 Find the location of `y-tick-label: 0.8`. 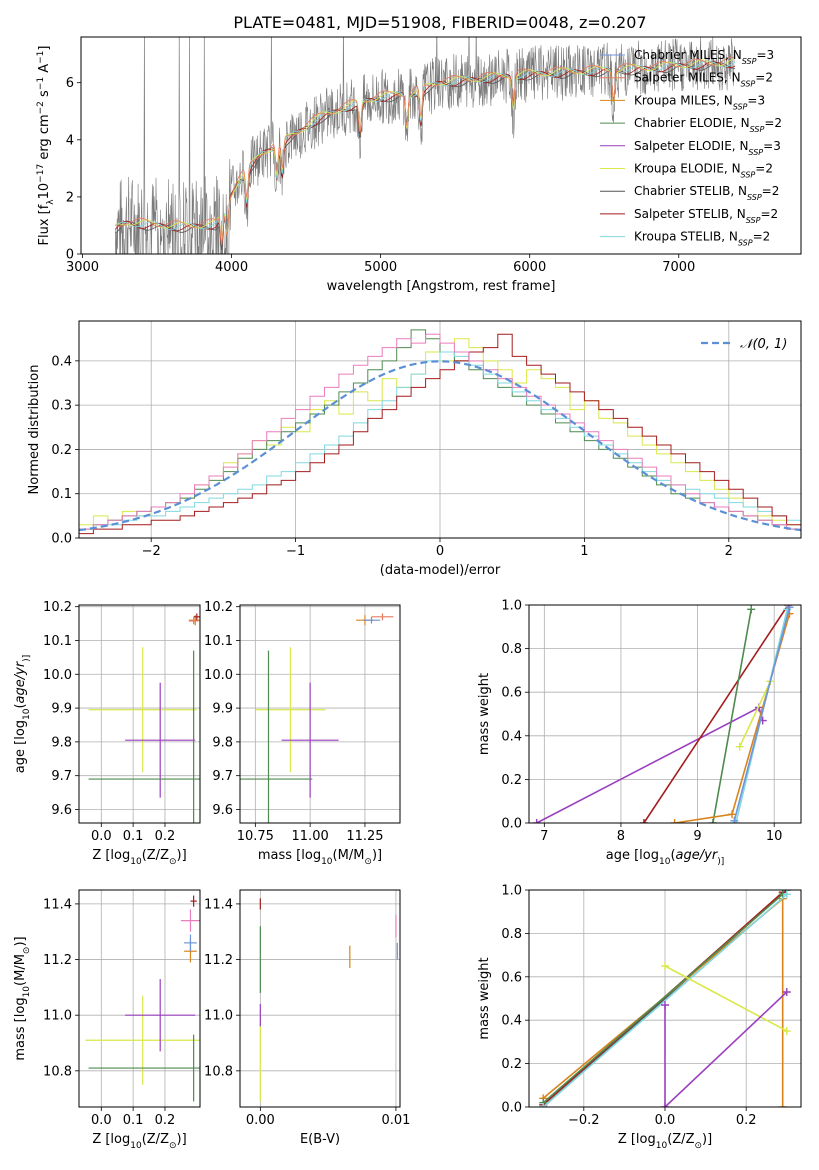

y-tick-label: 0.8 is located at coordinates (511, 649).